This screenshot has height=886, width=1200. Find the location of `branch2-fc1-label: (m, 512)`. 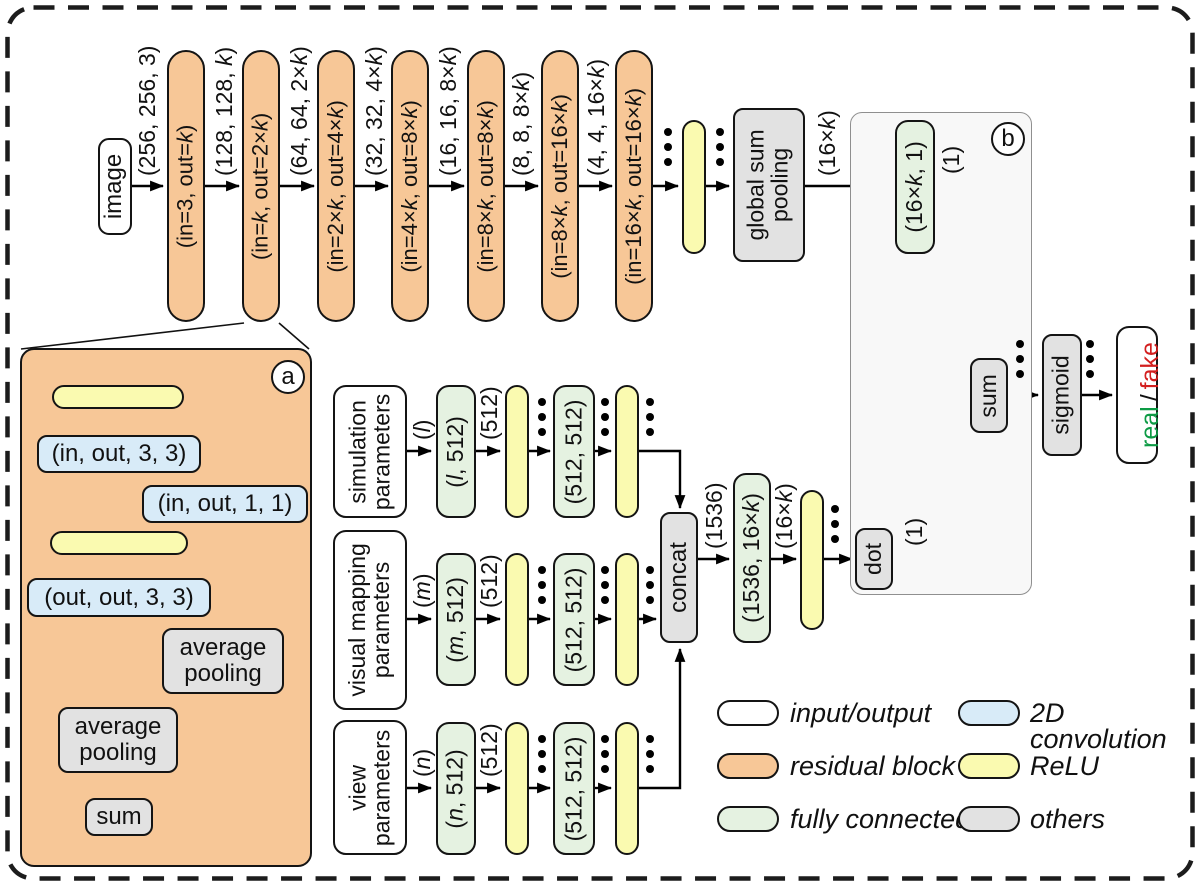

branch2-fc1-label: (m, 512) is located at coordinates (455, 619).